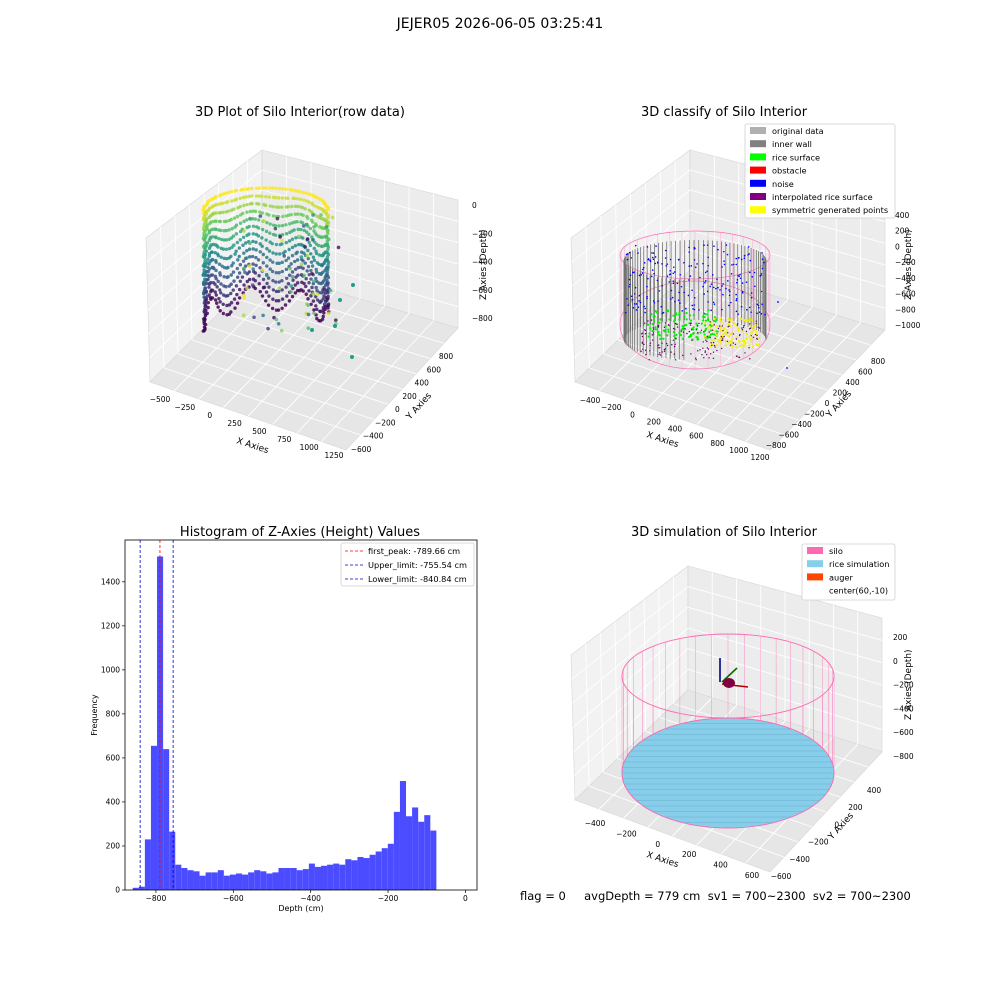  What do you see at coordinates (465, 898) in the screenshot?
I see `histogram-x-tick-label: 0` at bounding box center [465, 898].